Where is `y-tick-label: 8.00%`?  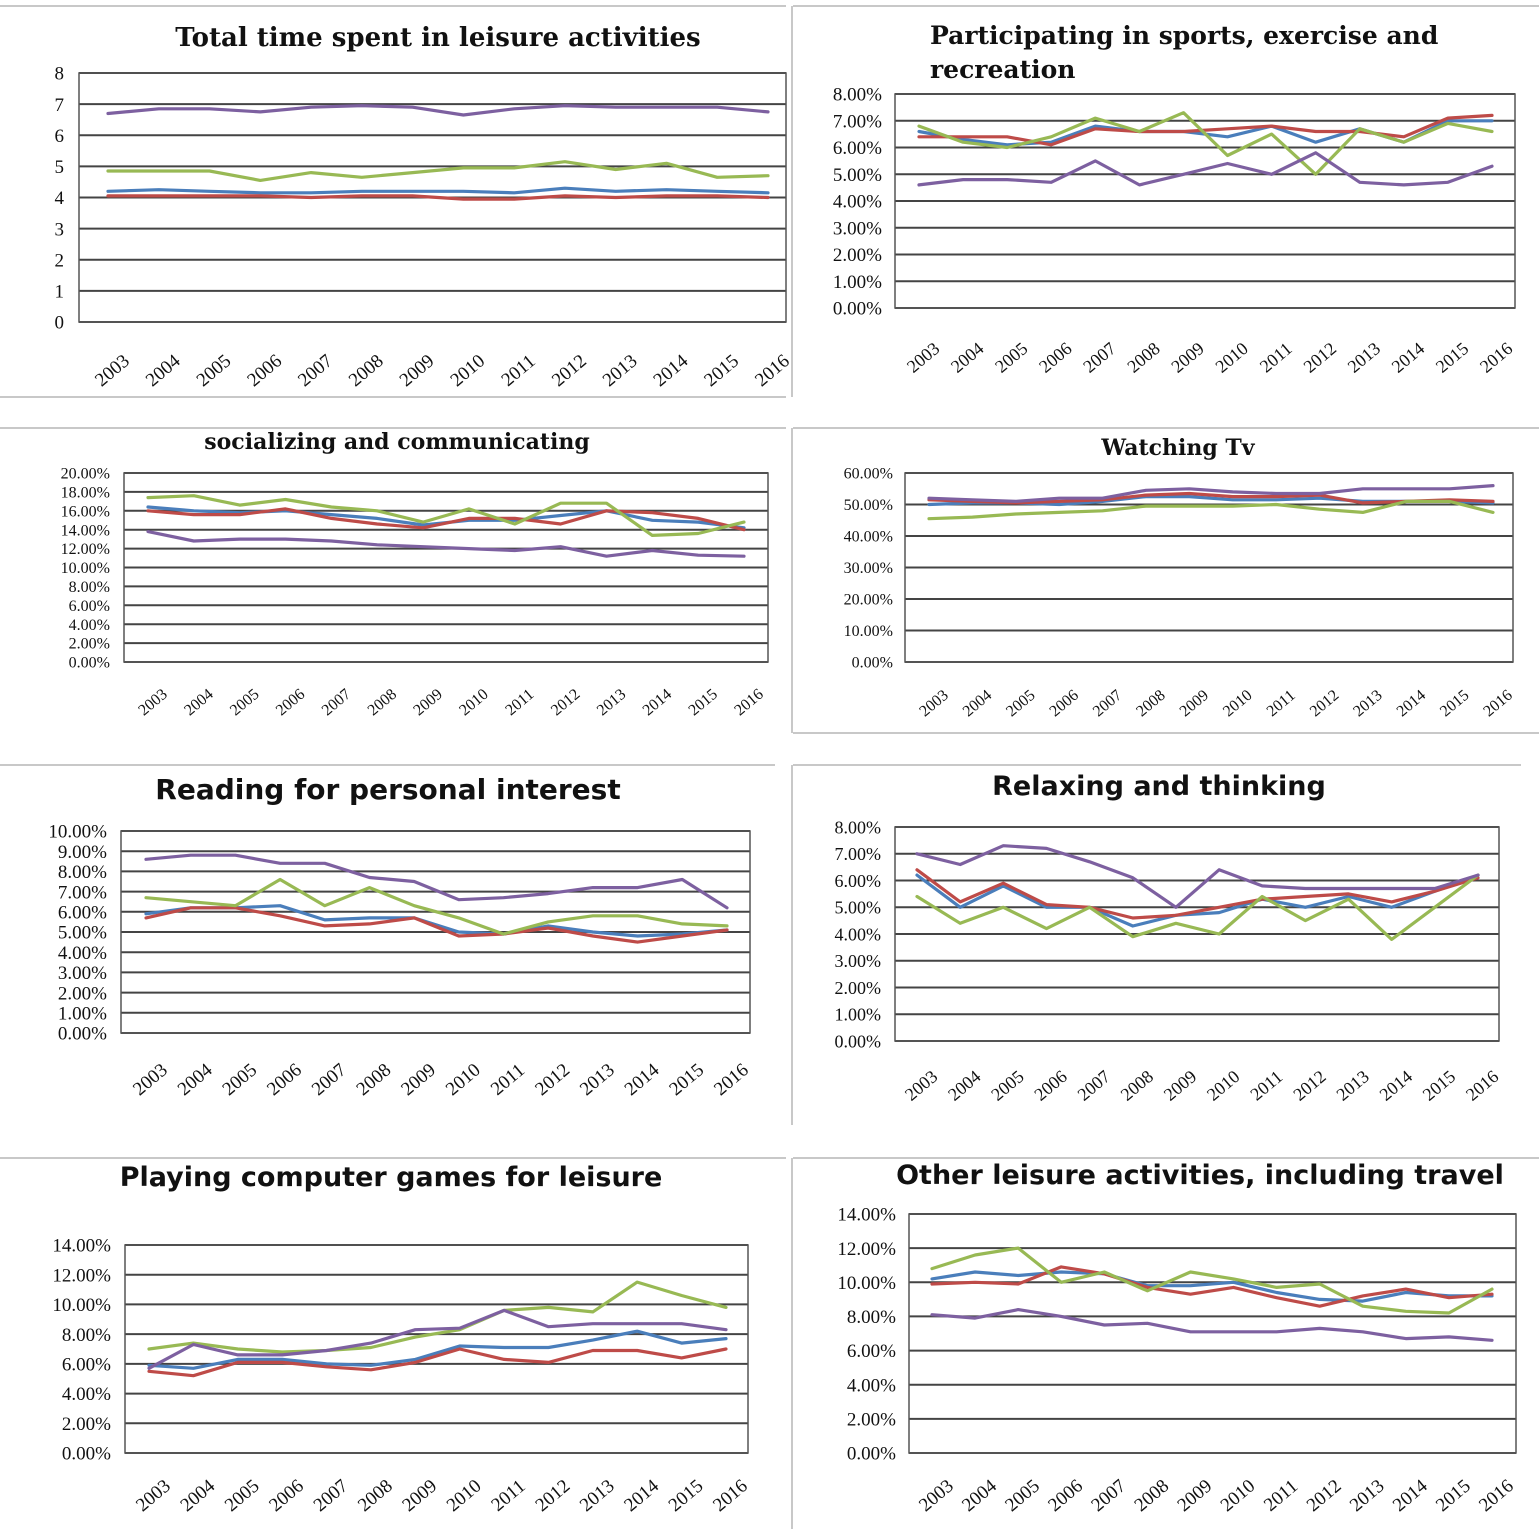 y-tick-label: 8.00% is located at coordinates (857, 95).